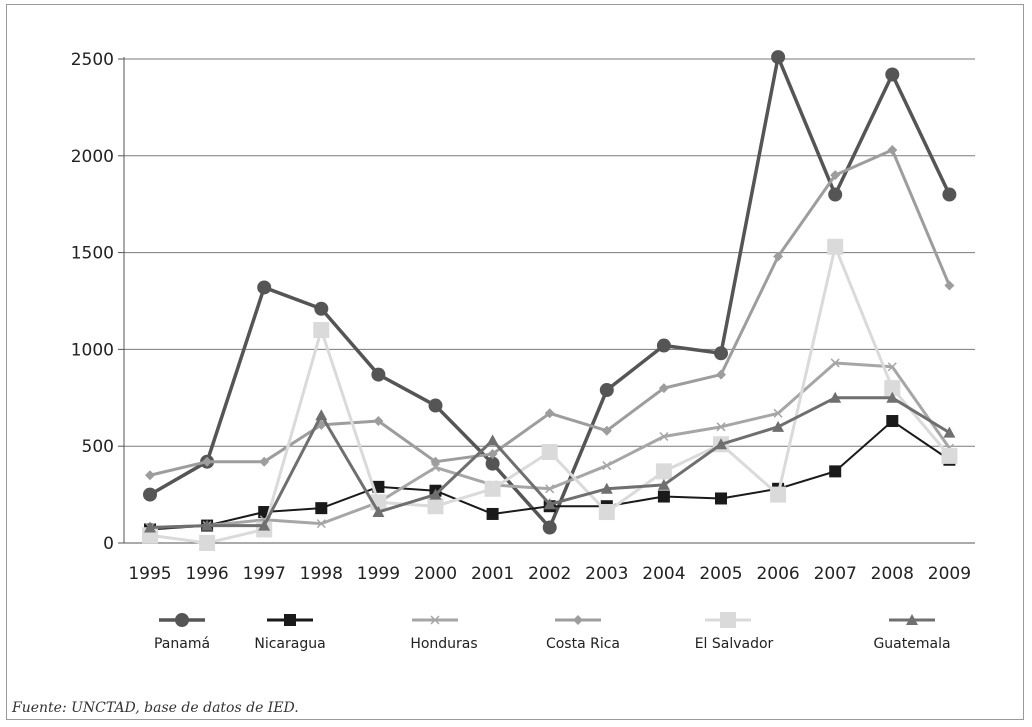  Describe the element at coordinates (378, 574) in the screenshot. I see `x-tick-label: 1999` at that location.